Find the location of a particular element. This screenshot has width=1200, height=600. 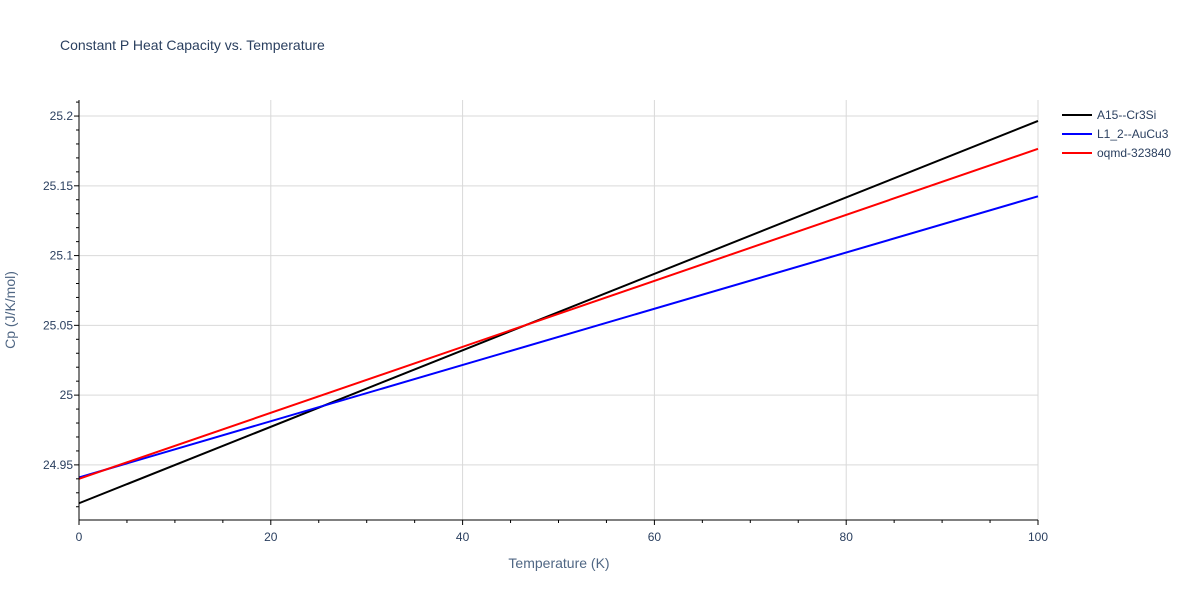

y-axis-title: Cp (J/K/mol) is located at coordinates (10, 310).